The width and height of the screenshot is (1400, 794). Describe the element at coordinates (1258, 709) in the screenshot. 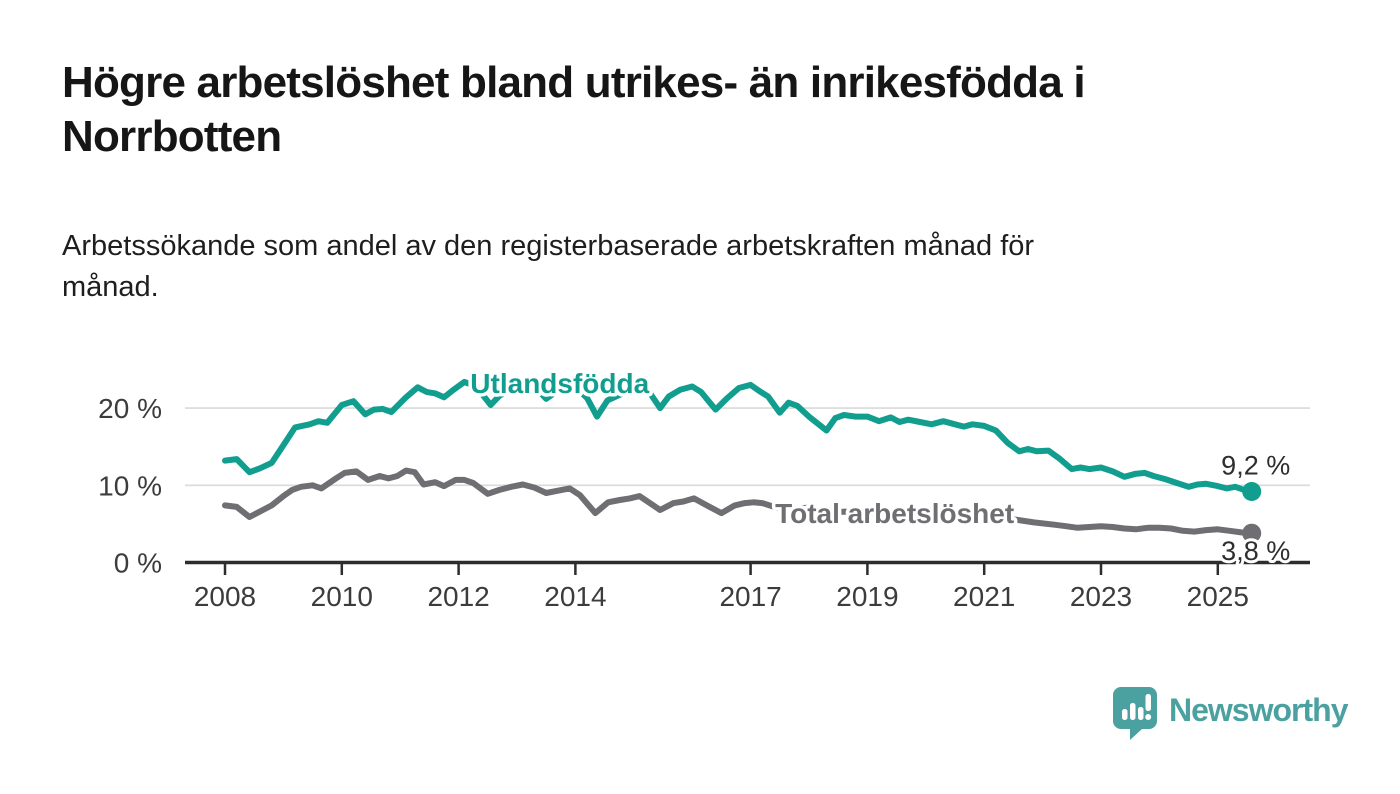

I see `newsworthy-logo-text: Newsworthy` at that location.